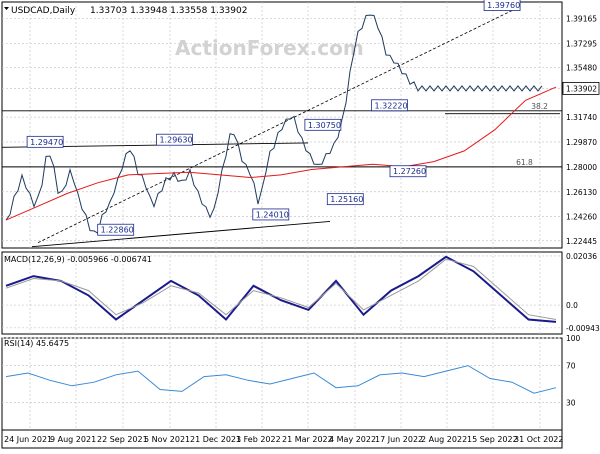 This screenshot has width=600, height=454. What do you see at coordinates (43, 11) in the screenshot?
I see `symbol-label: USDCAD,Daily` at bounding box center [43, 11].